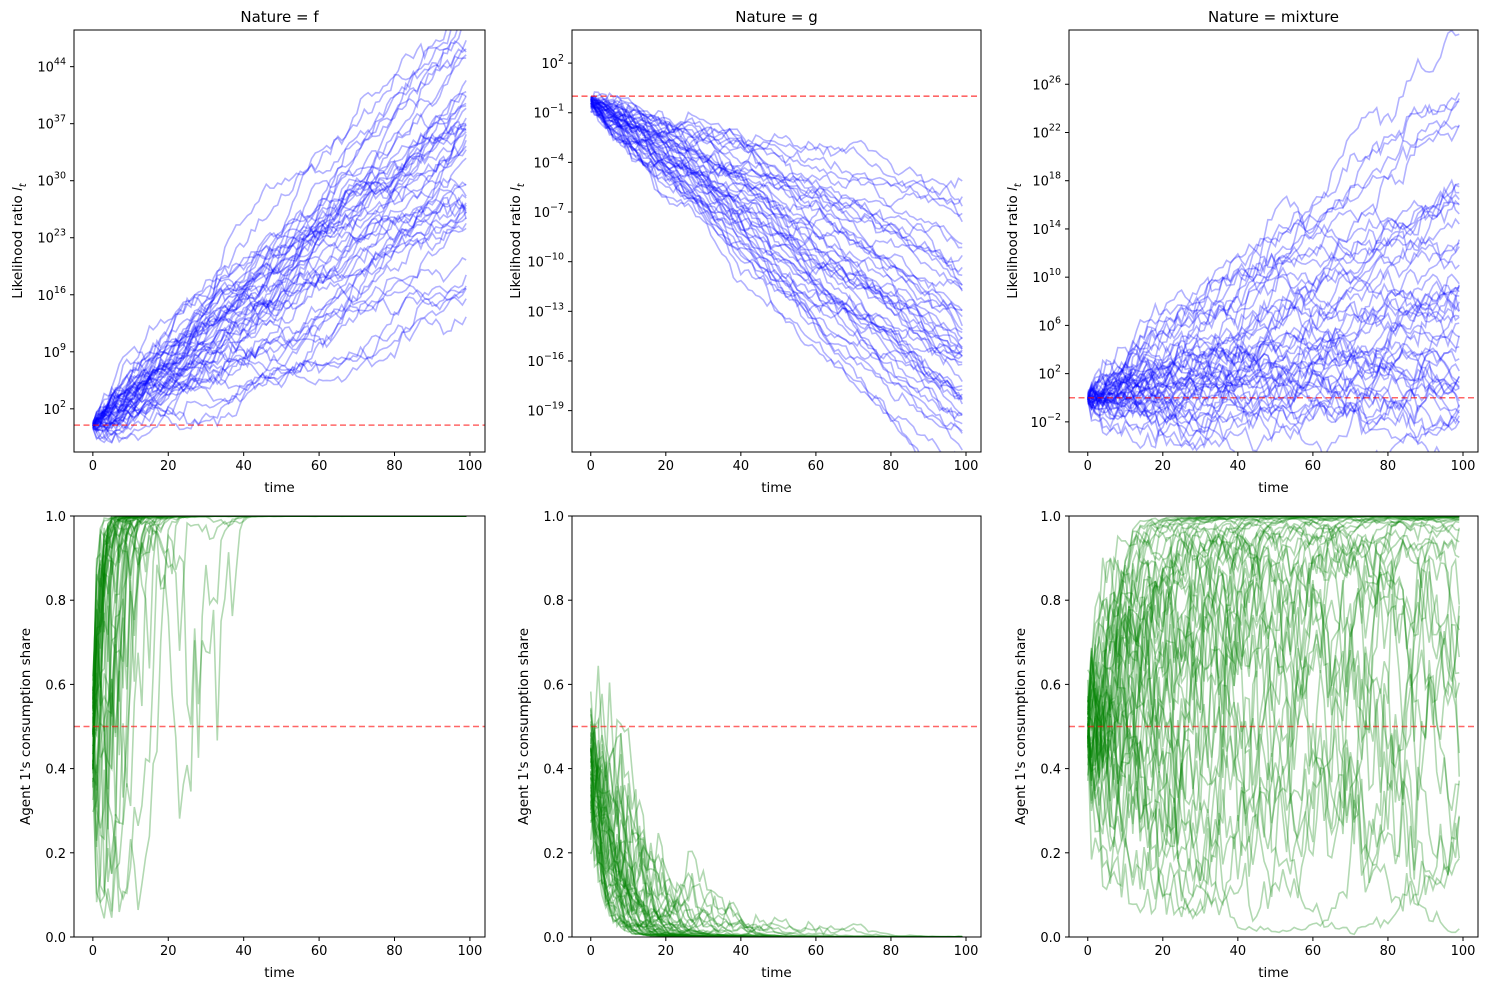 The image size is (1489, 990). Describe the element at coordinates (1046, 228) in the screenshot. I see `y-tick-label: 10¹⁴` at that location.